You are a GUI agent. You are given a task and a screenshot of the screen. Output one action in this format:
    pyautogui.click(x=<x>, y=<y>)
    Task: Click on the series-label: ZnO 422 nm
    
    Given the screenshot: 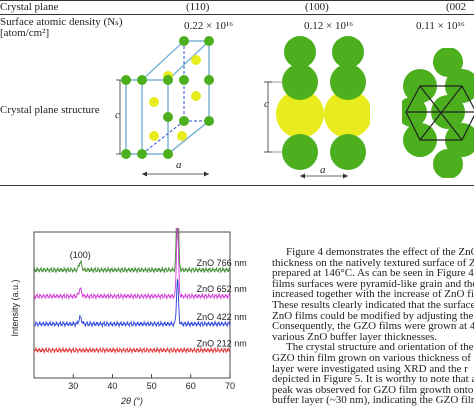 What is the action you would take?
    pyautogui.click(x=222, y=317)
    